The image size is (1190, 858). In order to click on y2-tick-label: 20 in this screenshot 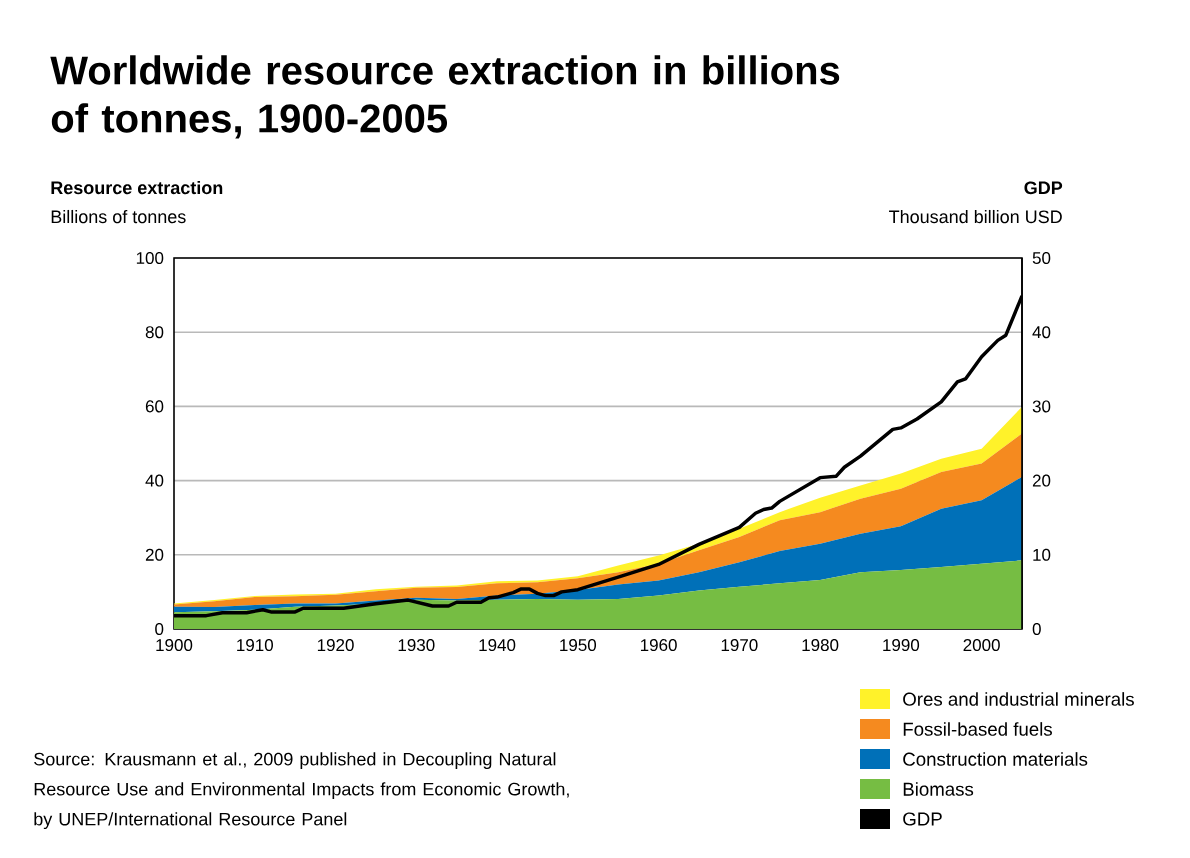, I will do `click(1041, 480)`.